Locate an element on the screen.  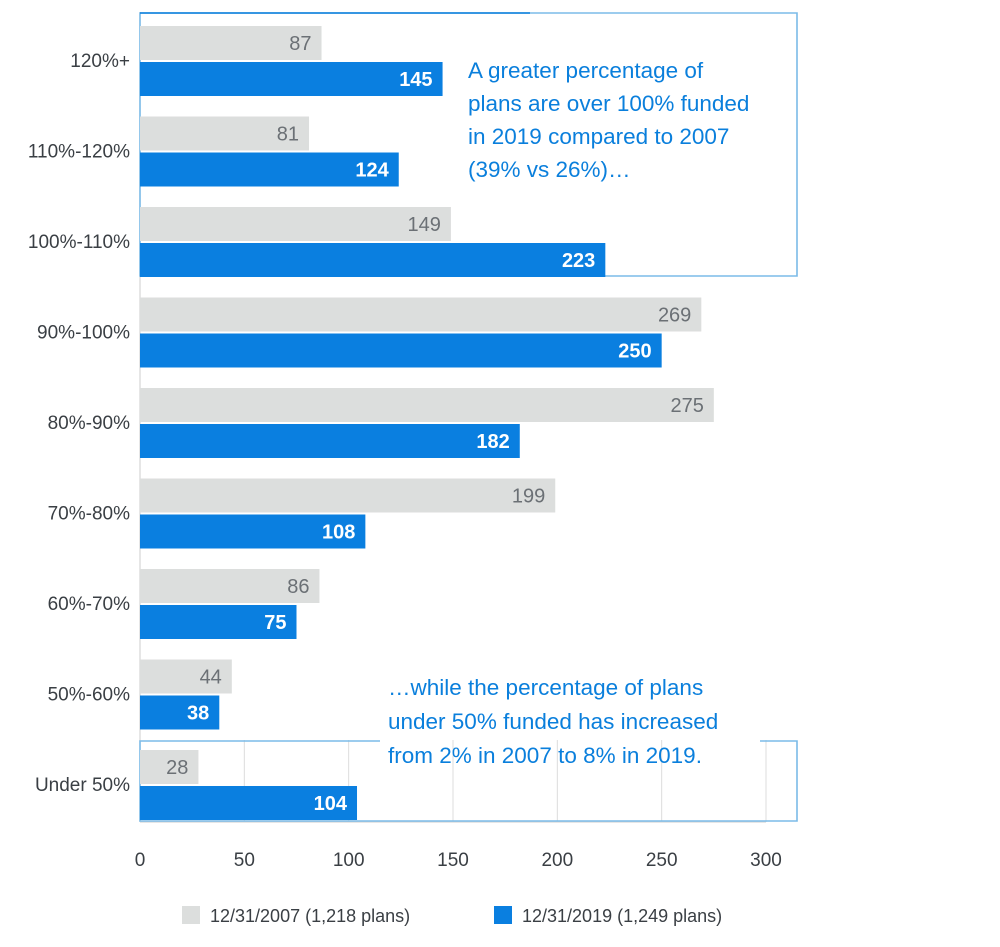
annotation-line: under 50% funded has increased is located at coordinates (553, 721).